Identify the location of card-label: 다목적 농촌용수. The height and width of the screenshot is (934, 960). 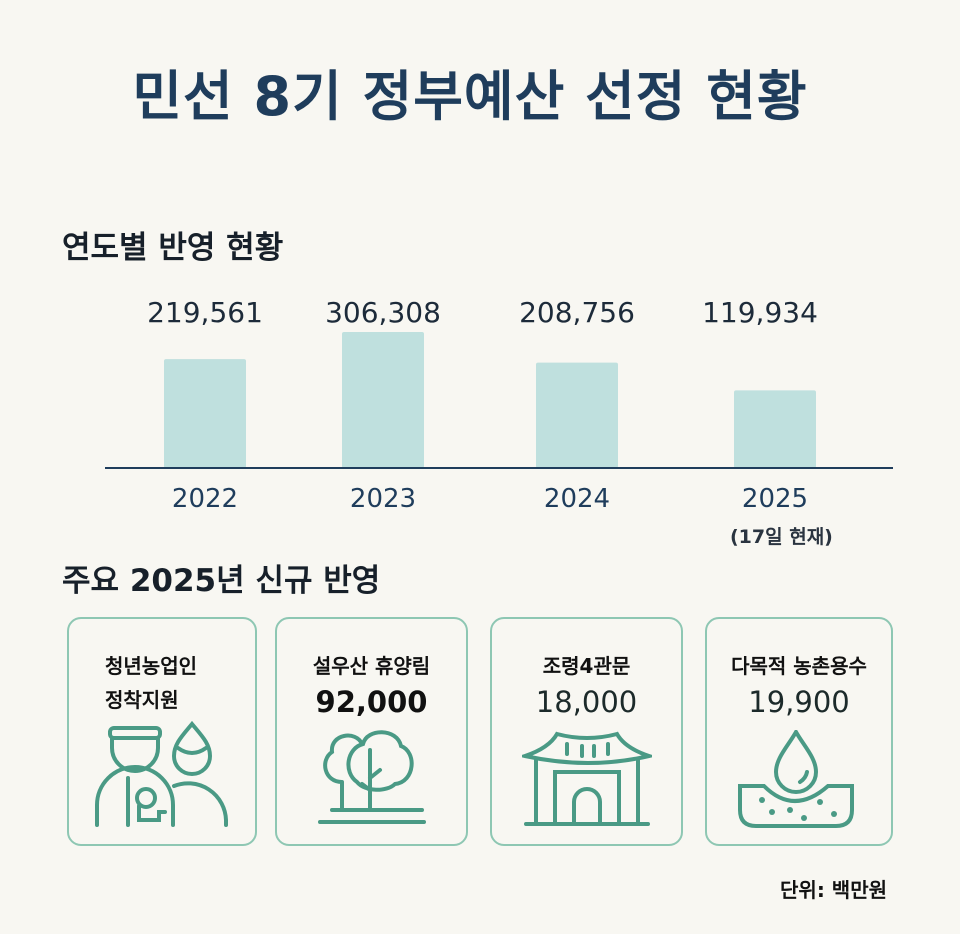
(799, 666).